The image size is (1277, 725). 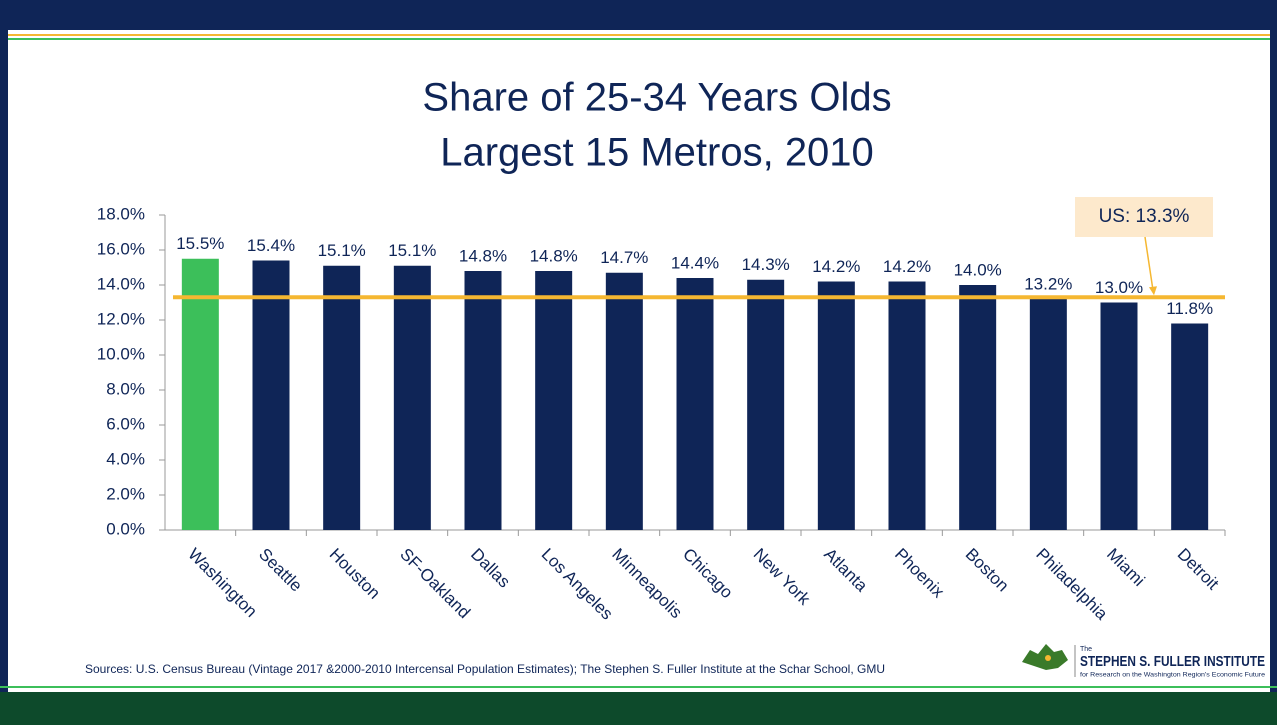 I want to click on right-border, so click(x=1273, y=362).